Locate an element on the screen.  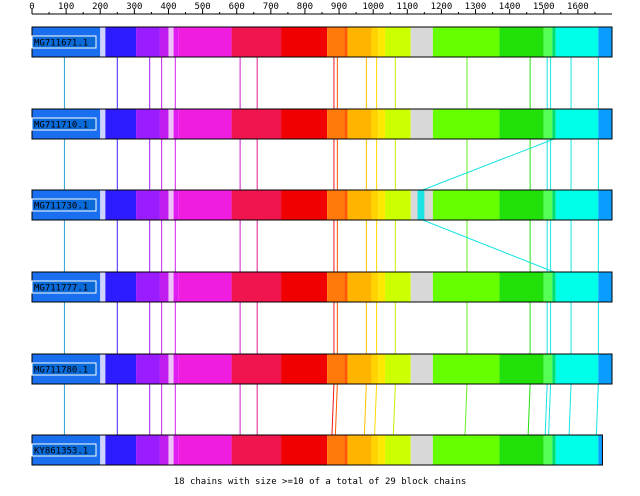
ruler-tick-label: 300 is located at coordinates (134, 7).